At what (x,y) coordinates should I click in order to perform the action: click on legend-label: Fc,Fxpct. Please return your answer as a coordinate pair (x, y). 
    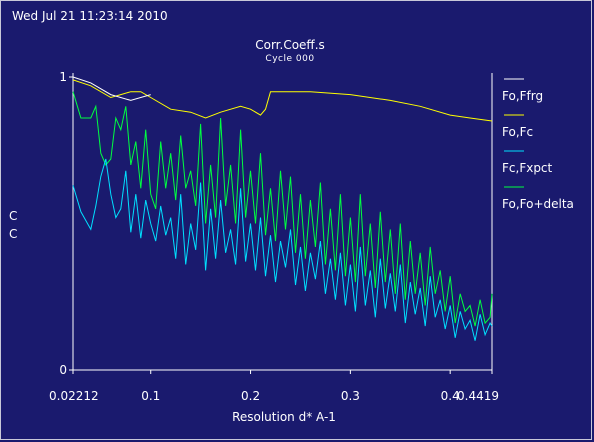
    Looking at the image, I should click on (527, 168).